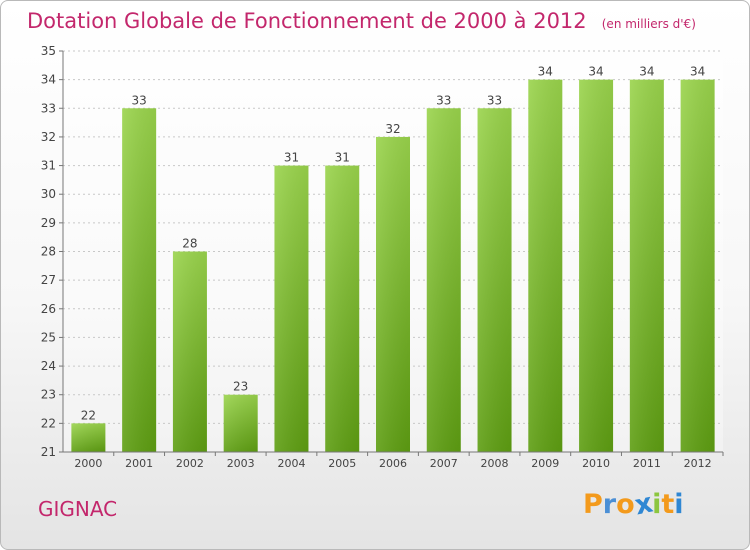  Describe the element at coordinates (48, 395) in the screenshot. I see `y-tick-label: 23` at that location.